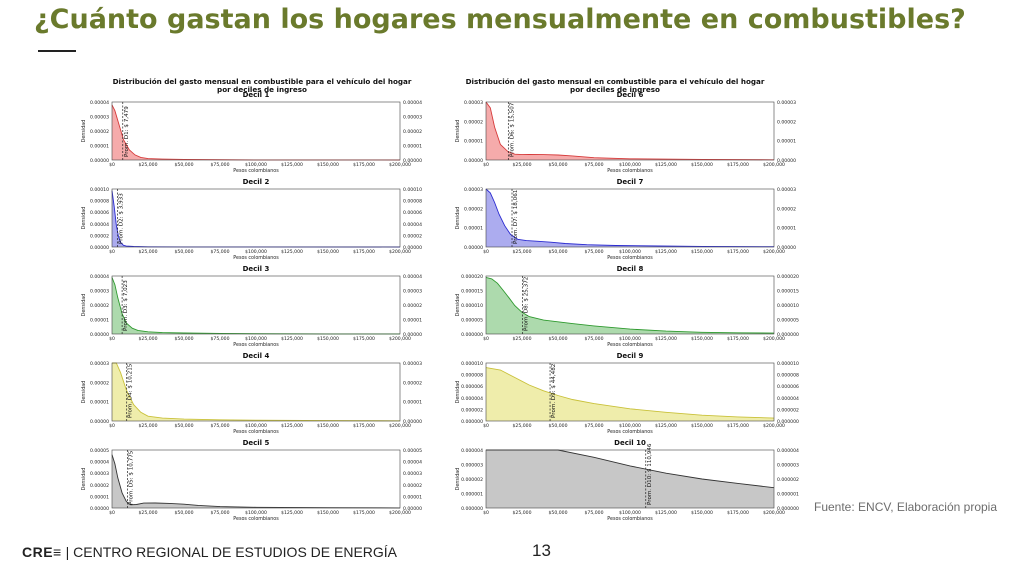 The height and width of the screenshot is (565, 1024). I want to click on decil-7-xtick: $100,000, so click(630, 252).